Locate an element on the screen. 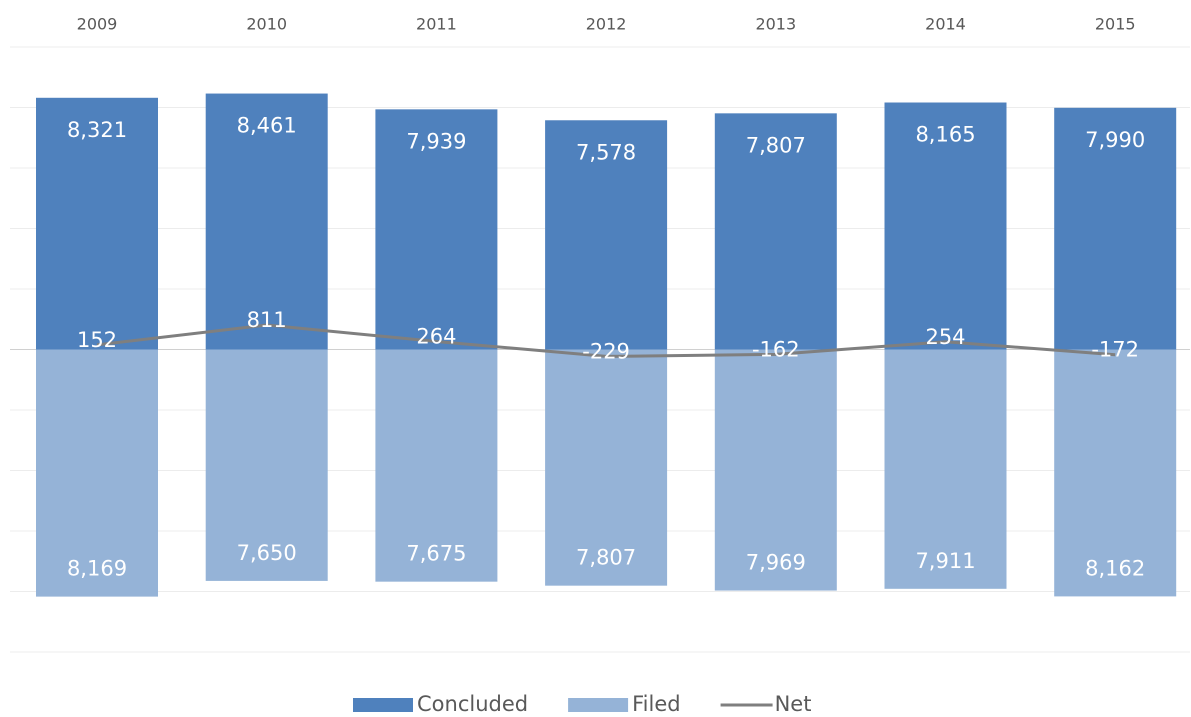  data-label: 7,911 is located at coordinates (945, 561).